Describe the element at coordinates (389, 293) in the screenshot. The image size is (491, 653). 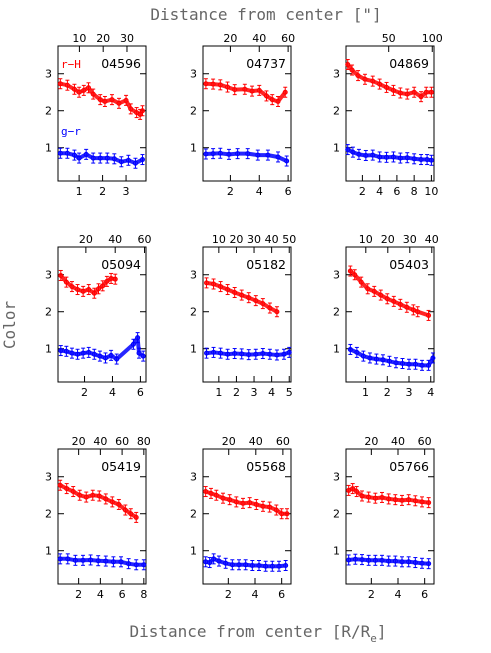
I see `series-line-rh` at that location.